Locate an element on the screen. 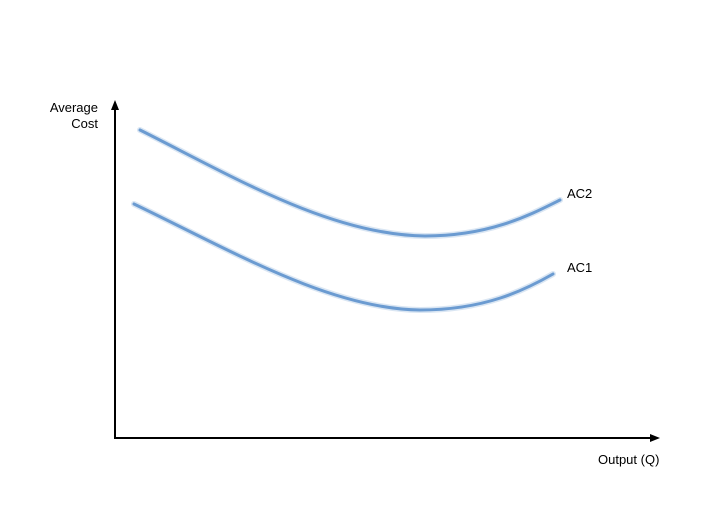 This screenshot has width=708, height=527. ac1-curve is located at coordinates (343, 257).